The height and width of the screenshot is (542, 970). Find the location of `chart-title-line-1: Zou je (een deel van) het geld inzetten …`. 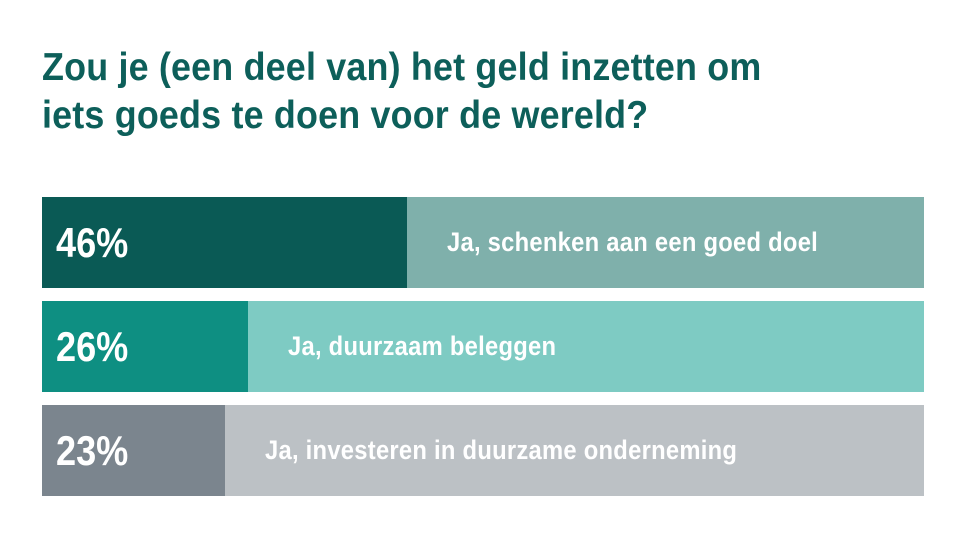

chart-title-line-1: Zou je (een deel van) het geld inzetten … is located at coordinates (402, 67).